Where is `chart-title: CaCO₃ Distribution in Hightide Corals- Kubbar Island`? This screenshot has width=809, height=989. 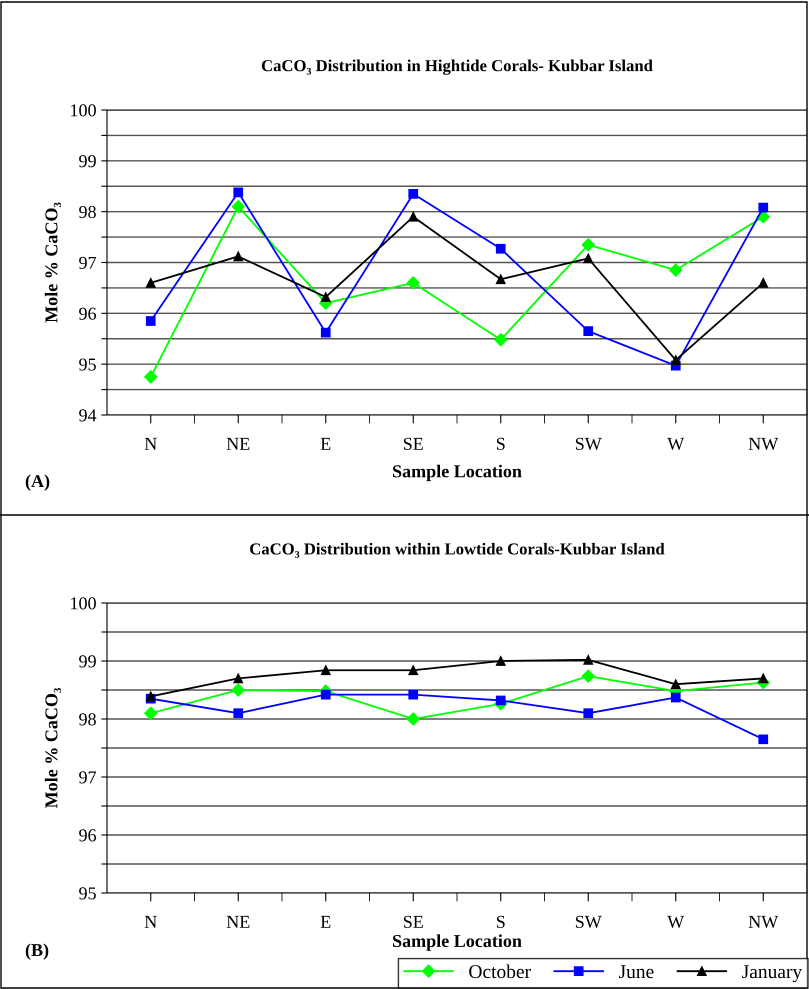
chart-title: CaCO₃ Distribution in Hightide Corals- Kubbar Island is located at coordinates (457, 67).